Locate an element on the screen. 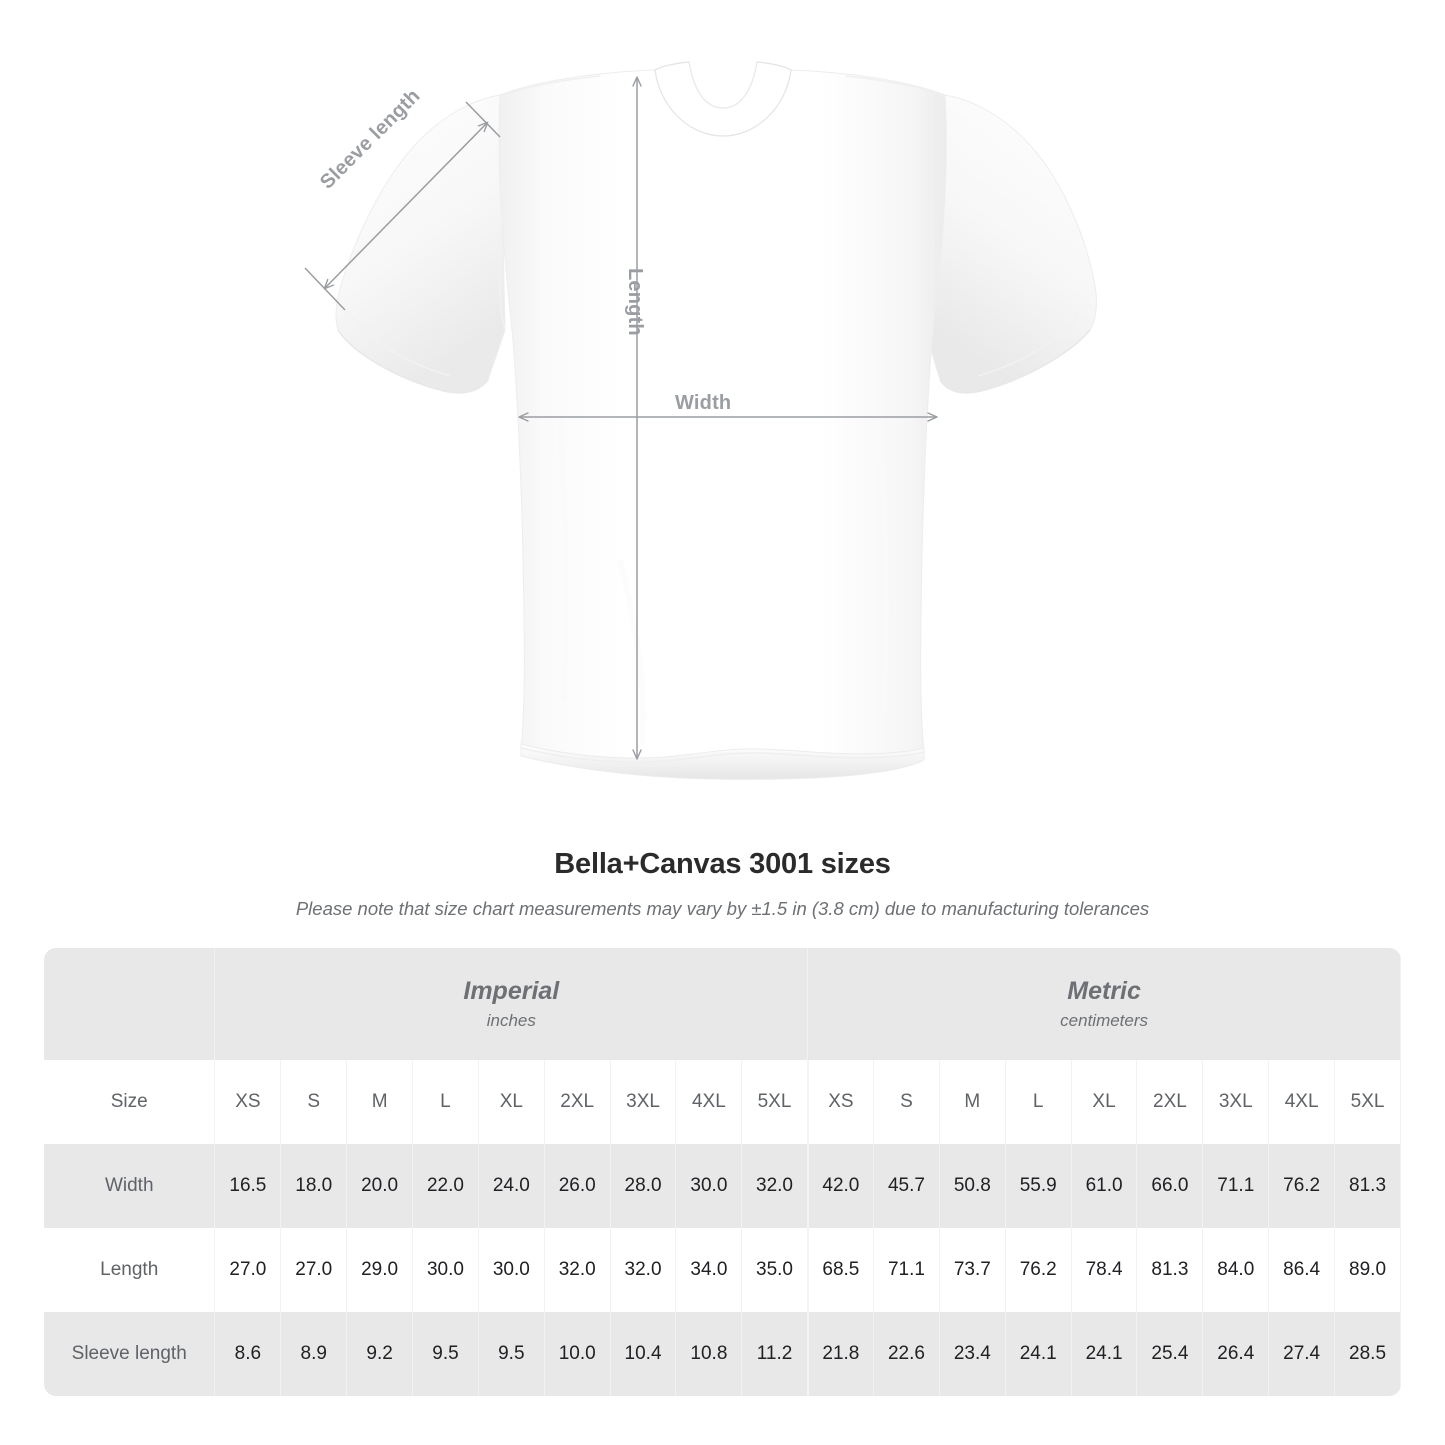 Image resolution: width=1445 pixels, height=1445 pixels. cell-length-metric-xs: 68.5 is located at coordinates (840, 1270).